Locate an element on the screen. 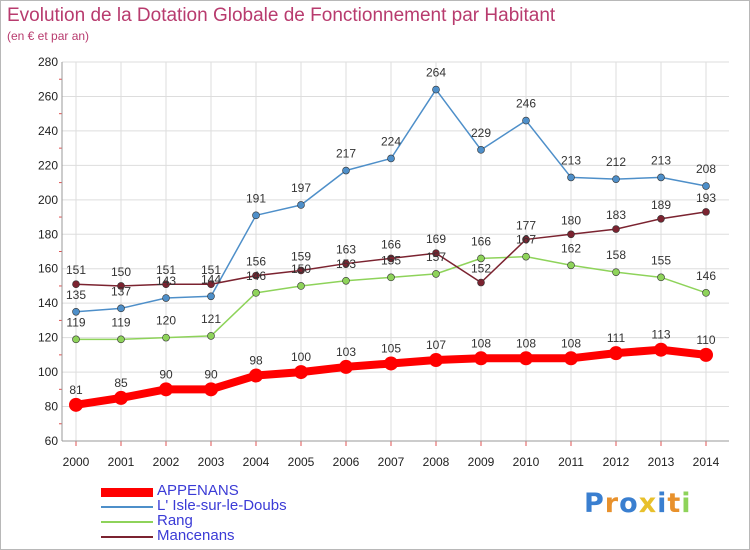  data-label: 212 is located at coordinates (616, 162).